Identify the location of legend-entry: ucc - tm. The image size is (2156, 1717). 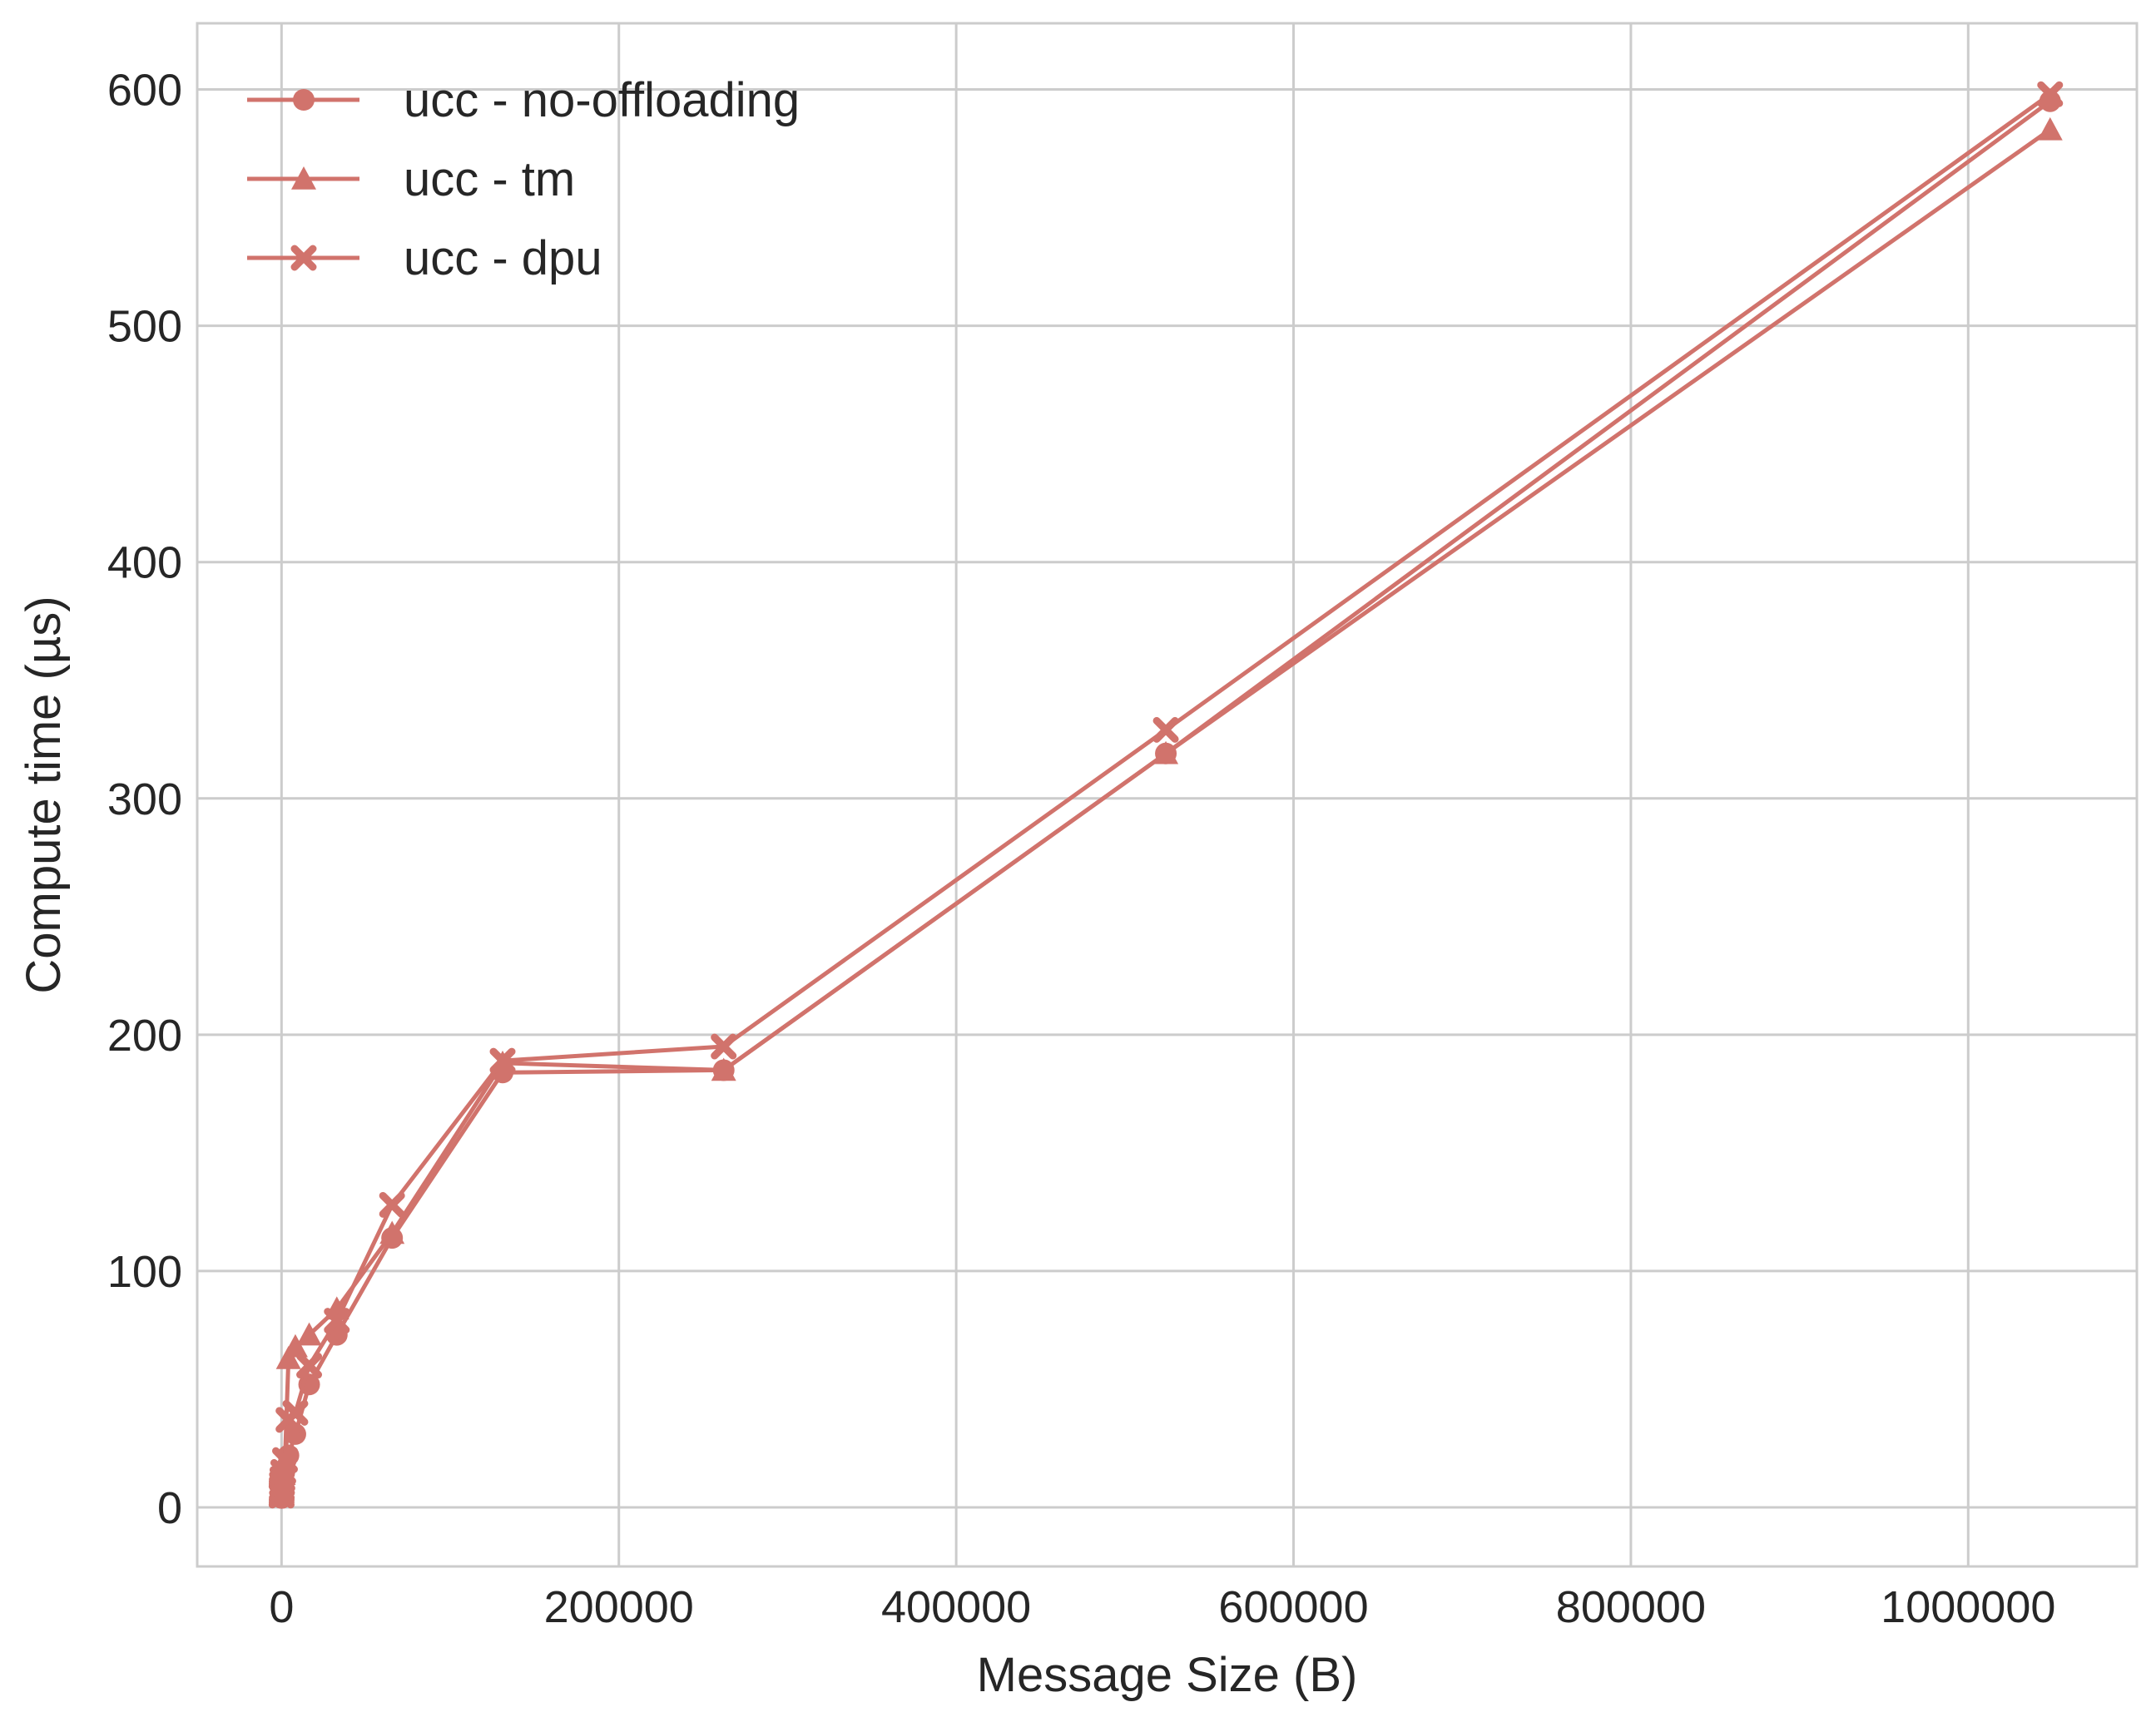
(411, 179).